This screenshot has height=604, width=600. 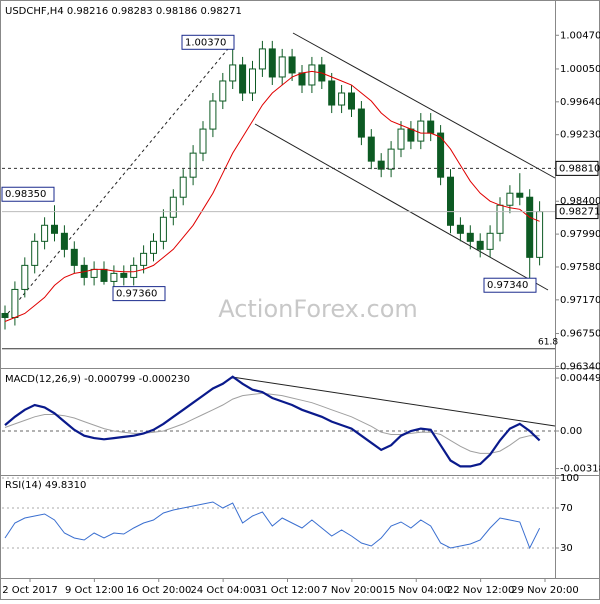 I want to click on price-label: 1.00370, so click(x=205, y=42).